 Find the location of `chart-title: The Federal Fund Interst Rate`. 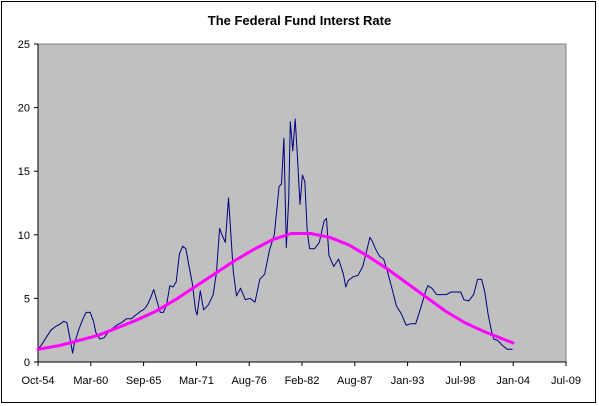

chart-title: The Federal Fund Interst Rate is located at coordinates (299, 20).